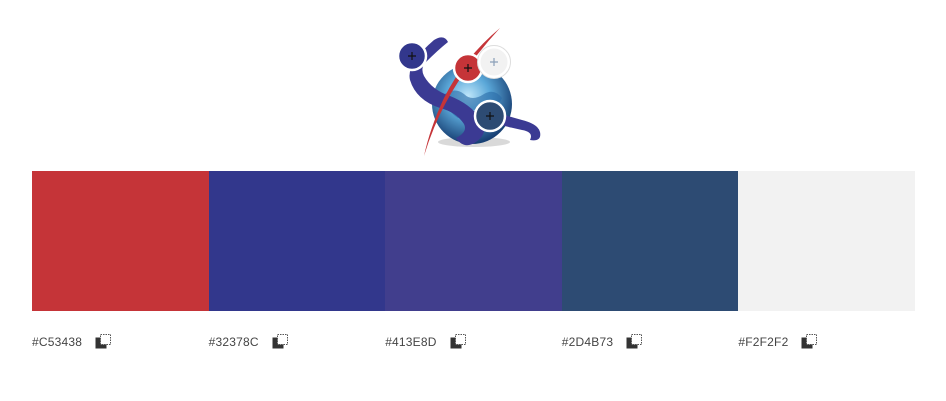 Image resolution: width=946 pixels, height=401 pixels. I want to click on hex-value: #F2F2F2, so click(763, 342).